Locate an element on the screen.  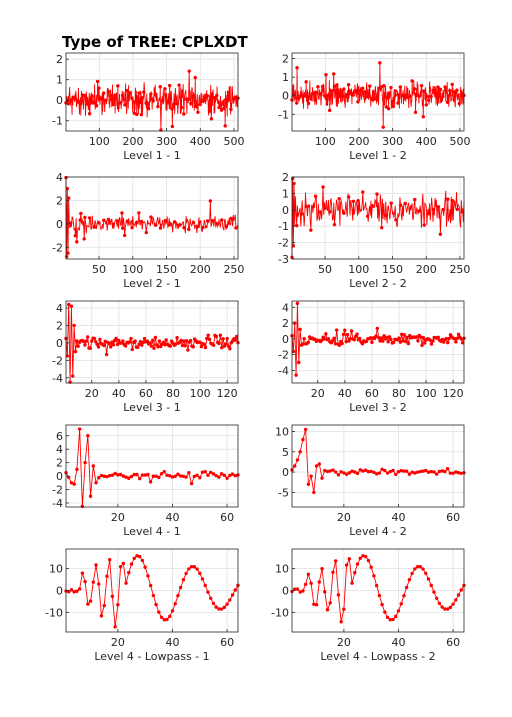
chart-panel-9: 20 40 60 -10 0 10 Level 4 - Lowpass - 1 is located at coordinates (142, 605).